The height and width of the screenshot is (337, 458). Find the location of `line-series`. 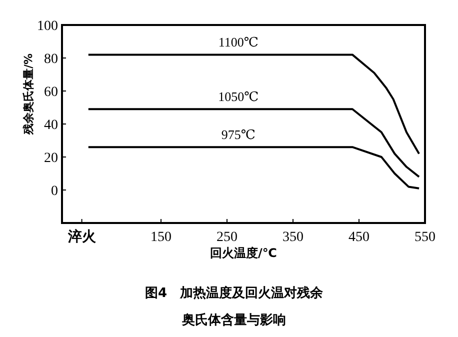

line-series is located at coordinates (253, 168).